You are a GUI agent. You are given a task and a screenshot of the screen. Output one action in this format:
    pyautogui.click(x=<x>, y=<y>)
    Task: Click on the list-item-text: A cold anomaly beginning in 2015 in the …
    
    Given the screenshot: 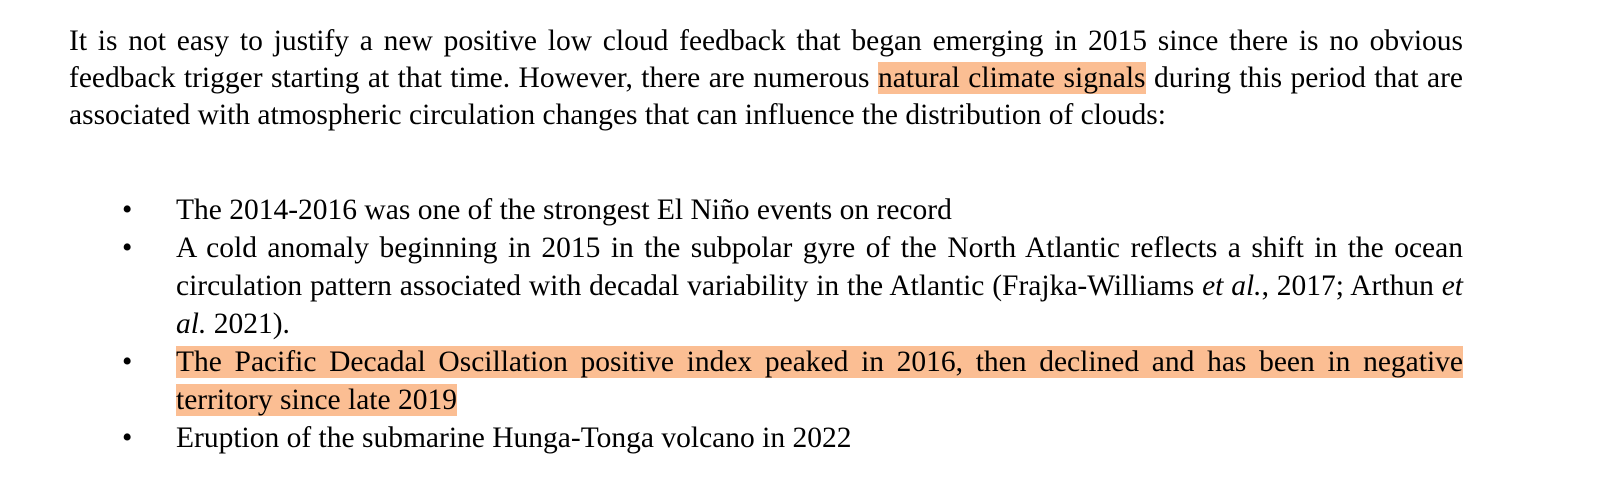 What is the action you would take?
    pyautogui.click(x=819, y=267)
    